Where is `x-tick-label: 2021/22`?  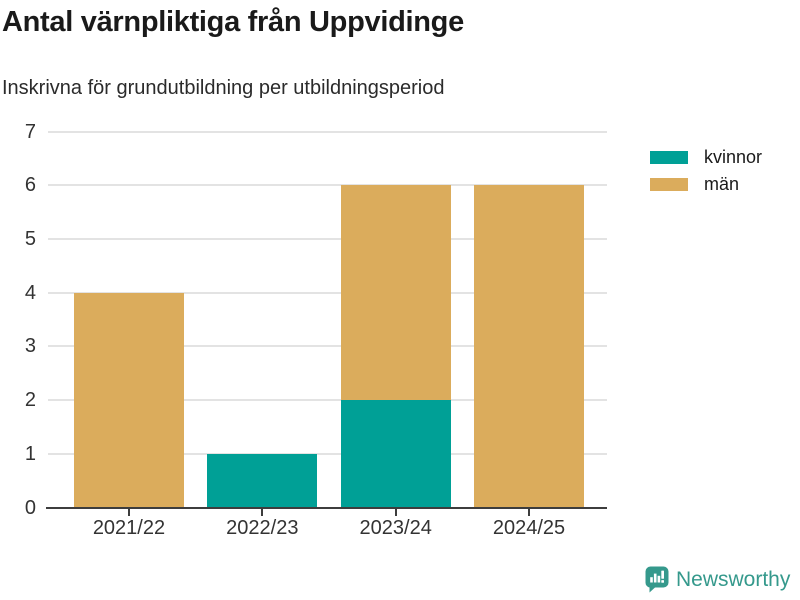 x-tick-label: 2021/22 is located at coordinates (129, 528).